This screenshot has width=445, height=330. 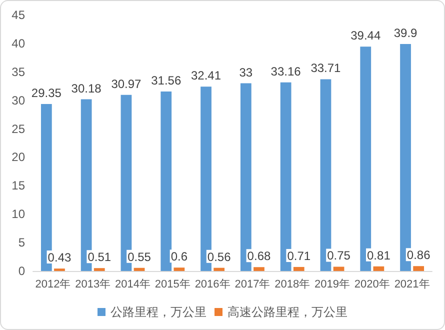 I want to click on x-tick-label: 2015年, so click(x=172, y=284).